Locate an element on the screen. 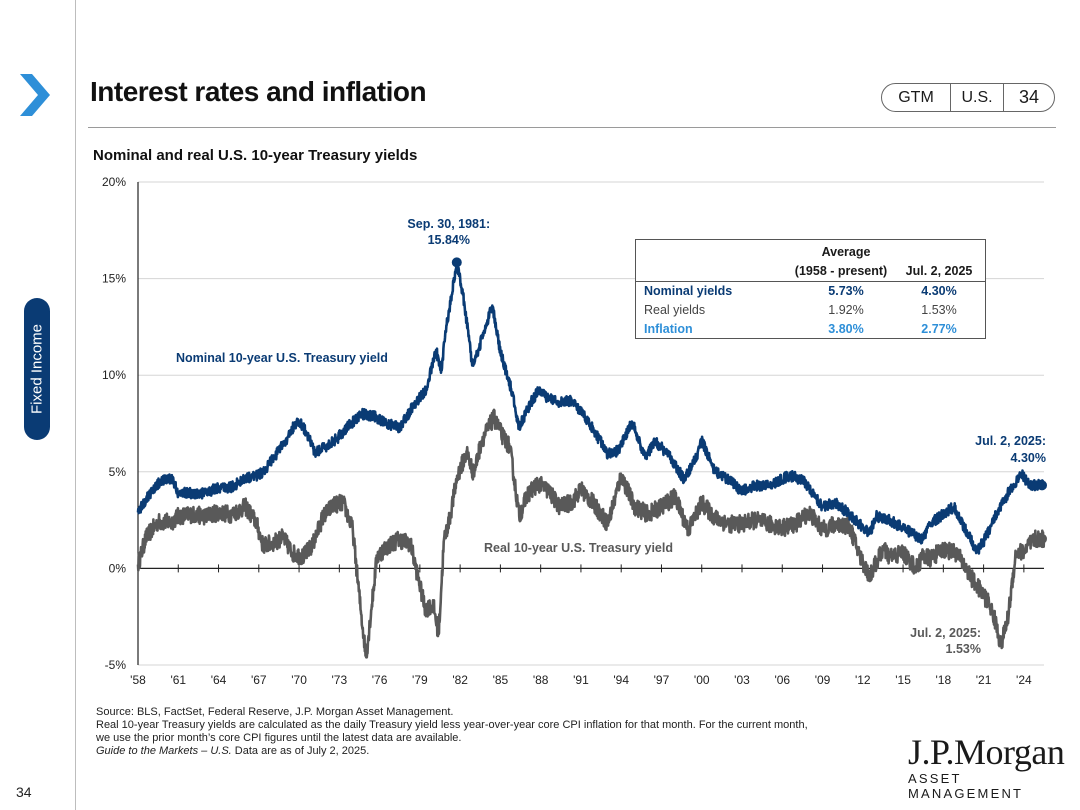 The image size is (1080, 810). guide-title: Guide to the Markets – U.S. is located at coordinates (164, 751).